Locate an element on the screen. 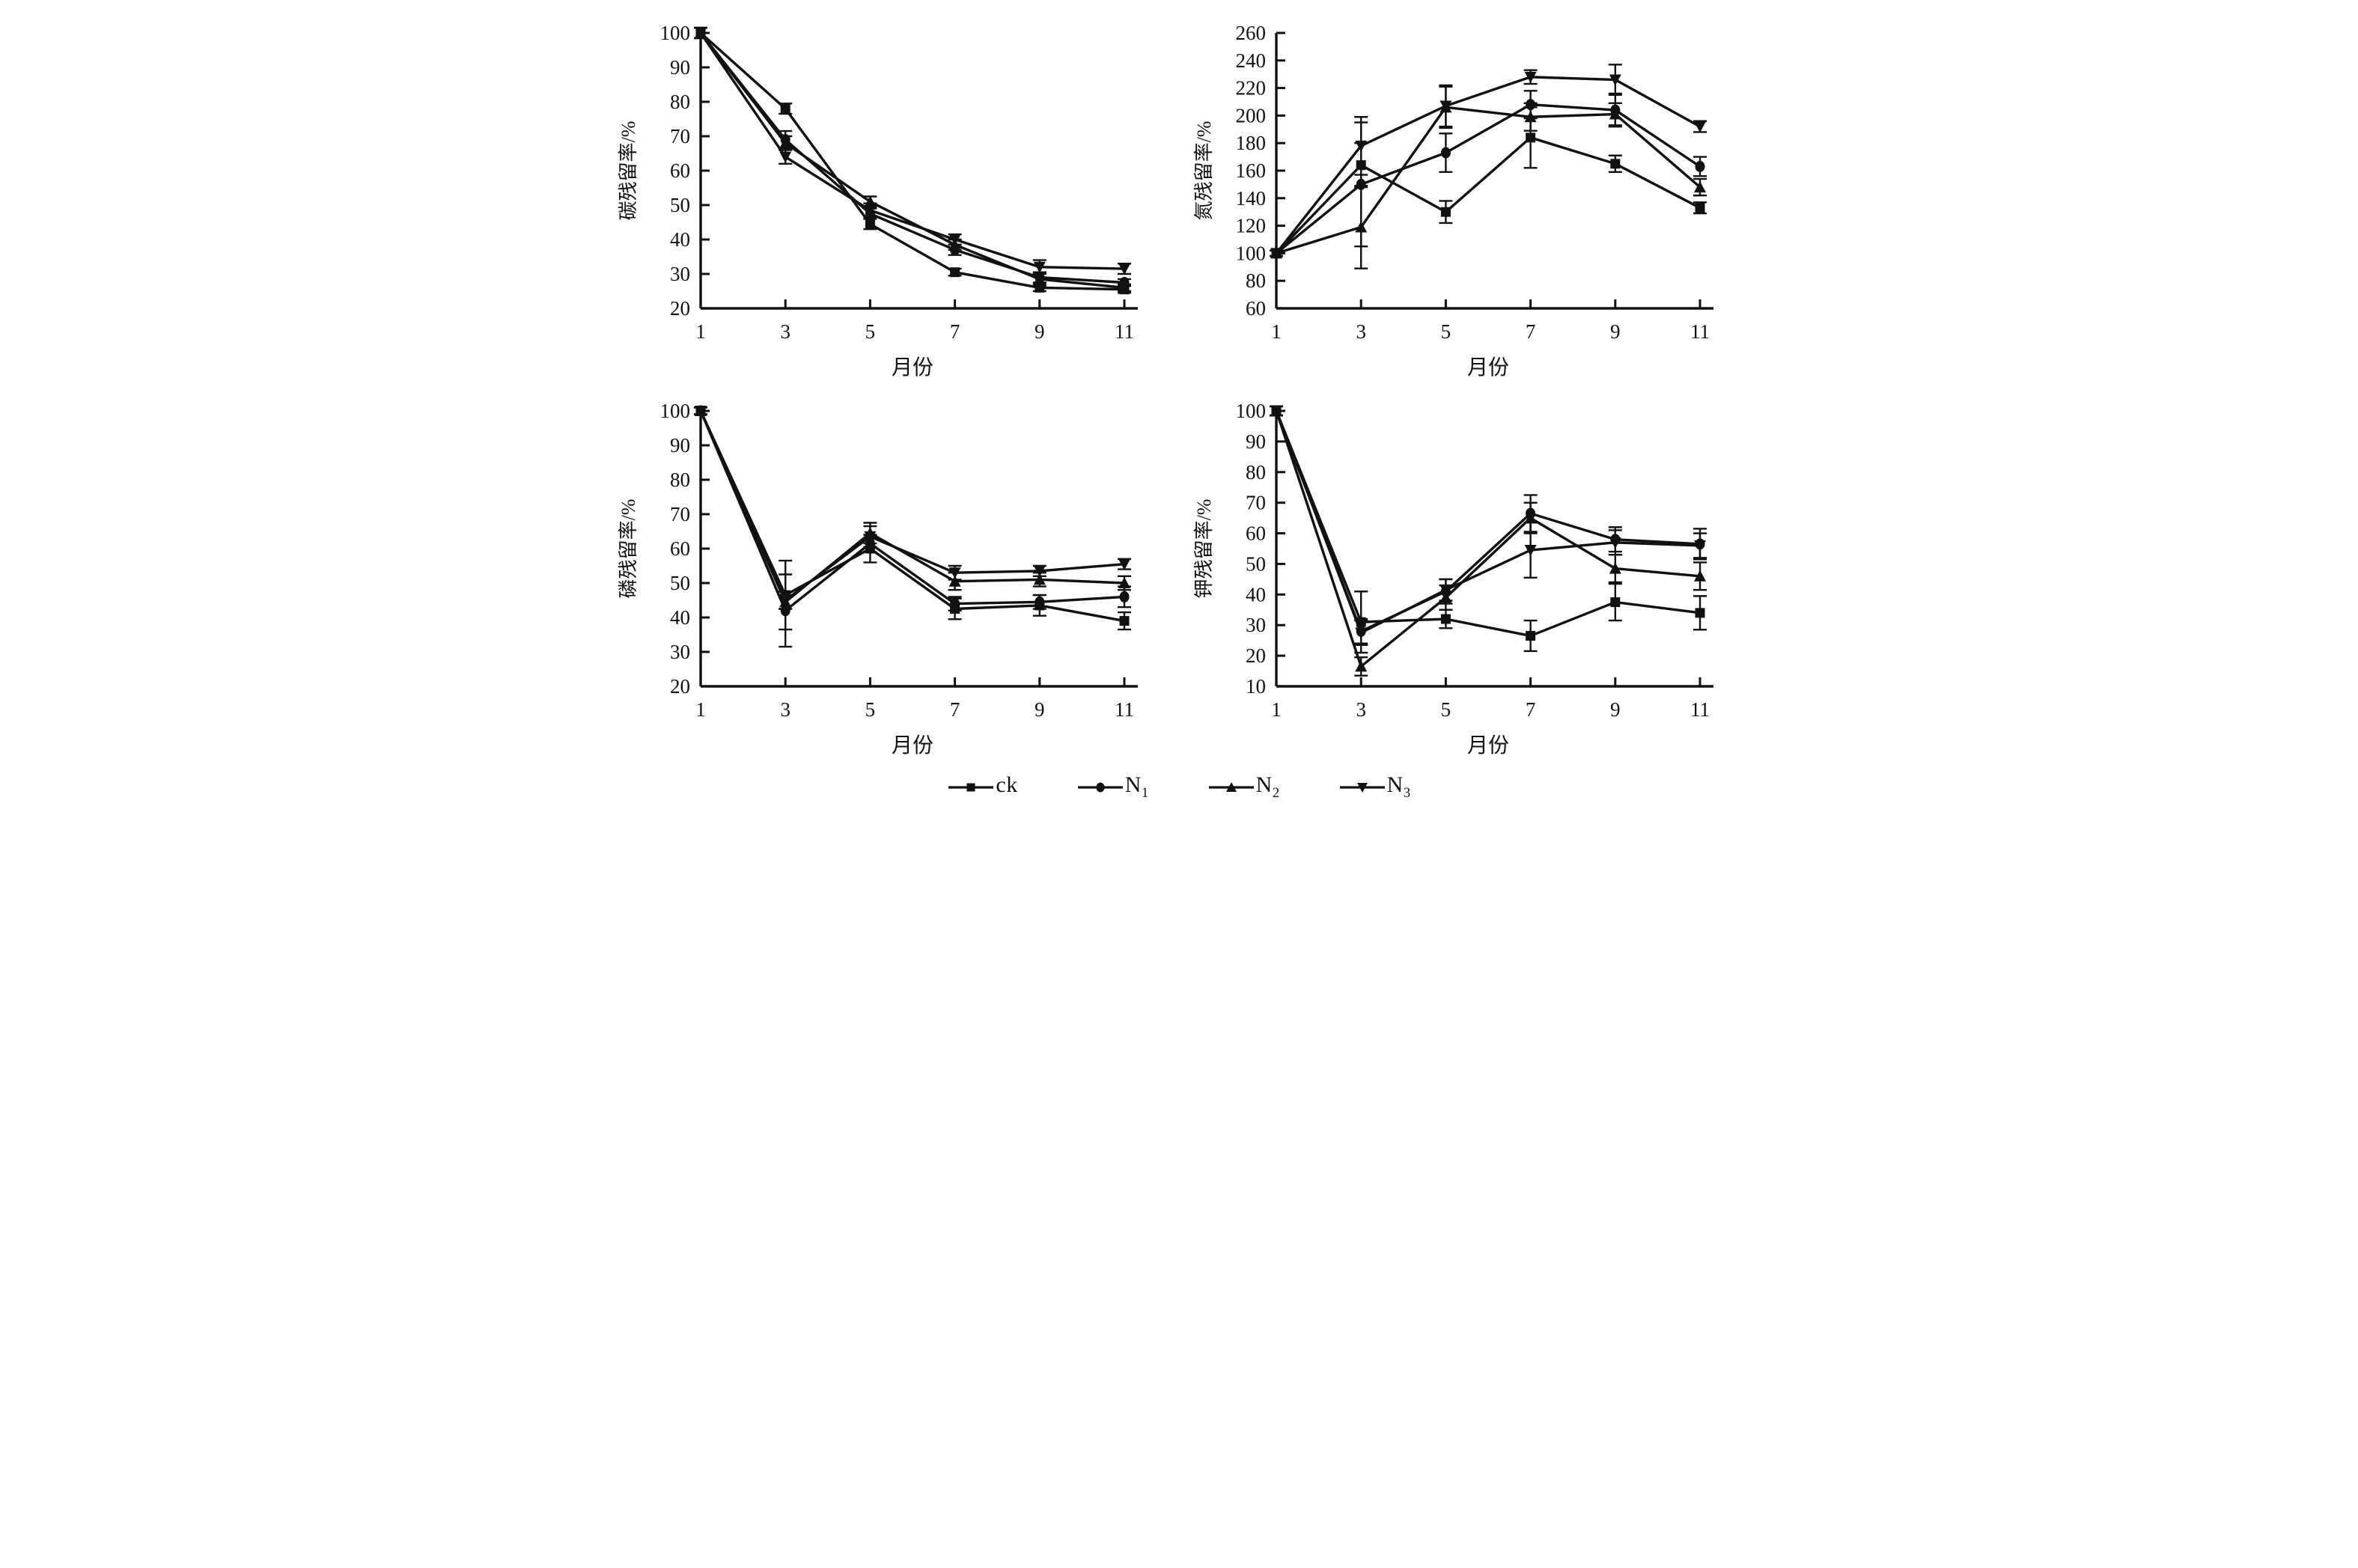 The image size is (2358, 1568). legend-subscript: 1 is located at coordinates (1145, 793).